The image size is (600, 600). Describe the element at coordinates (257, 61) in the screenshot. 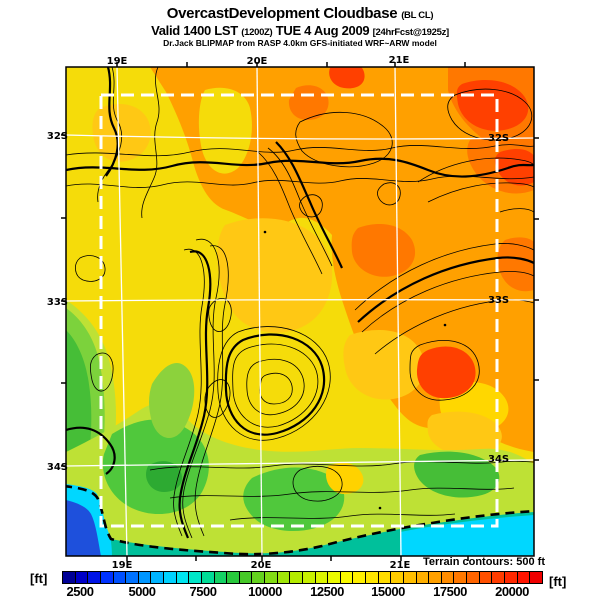

I see `lon-label-top: 20E` at that location.